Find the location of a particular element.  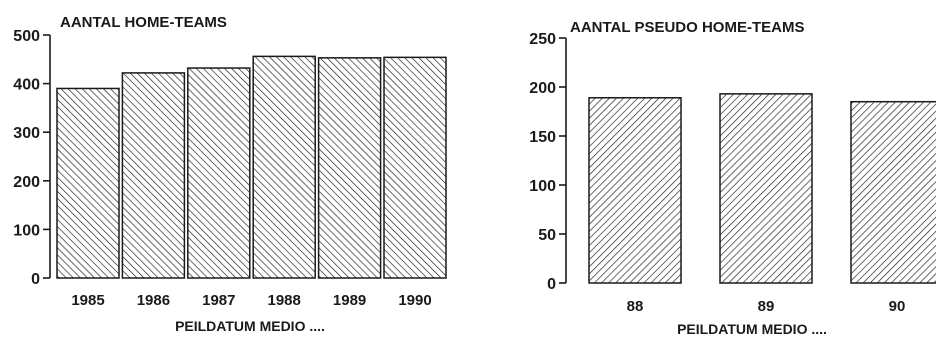

x-tick-label: 1990 is located at coordinates (414, 300).